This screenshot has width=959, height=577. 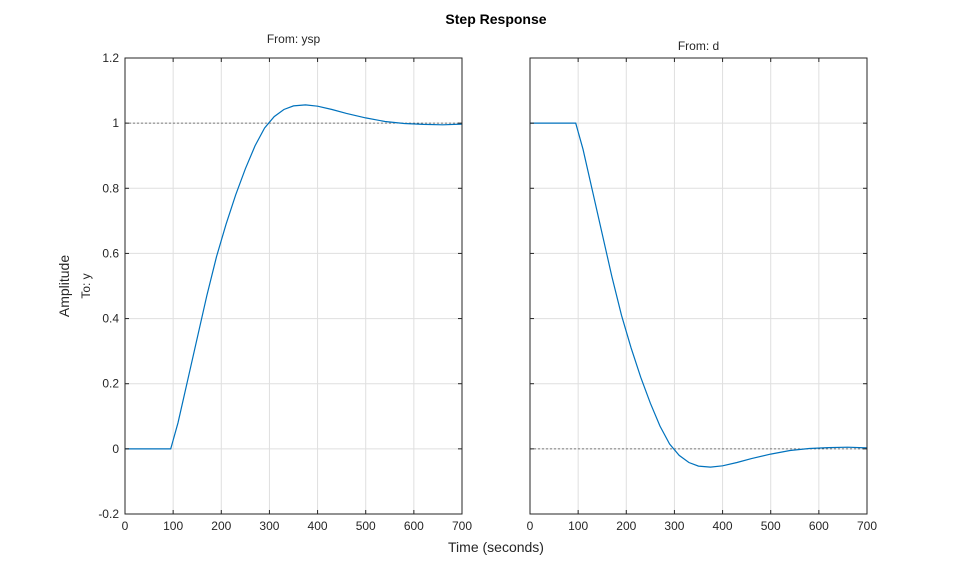 I want to click on y-axis-label: Amplitude, so click(x=64, y=286).